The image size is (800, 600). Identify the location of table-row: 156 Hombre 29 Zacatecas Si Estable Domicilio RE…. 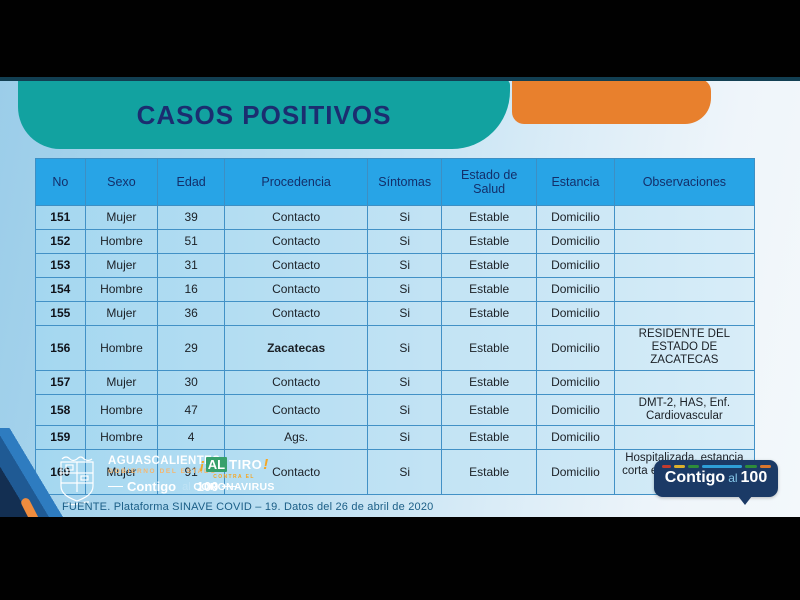
(395, 348).